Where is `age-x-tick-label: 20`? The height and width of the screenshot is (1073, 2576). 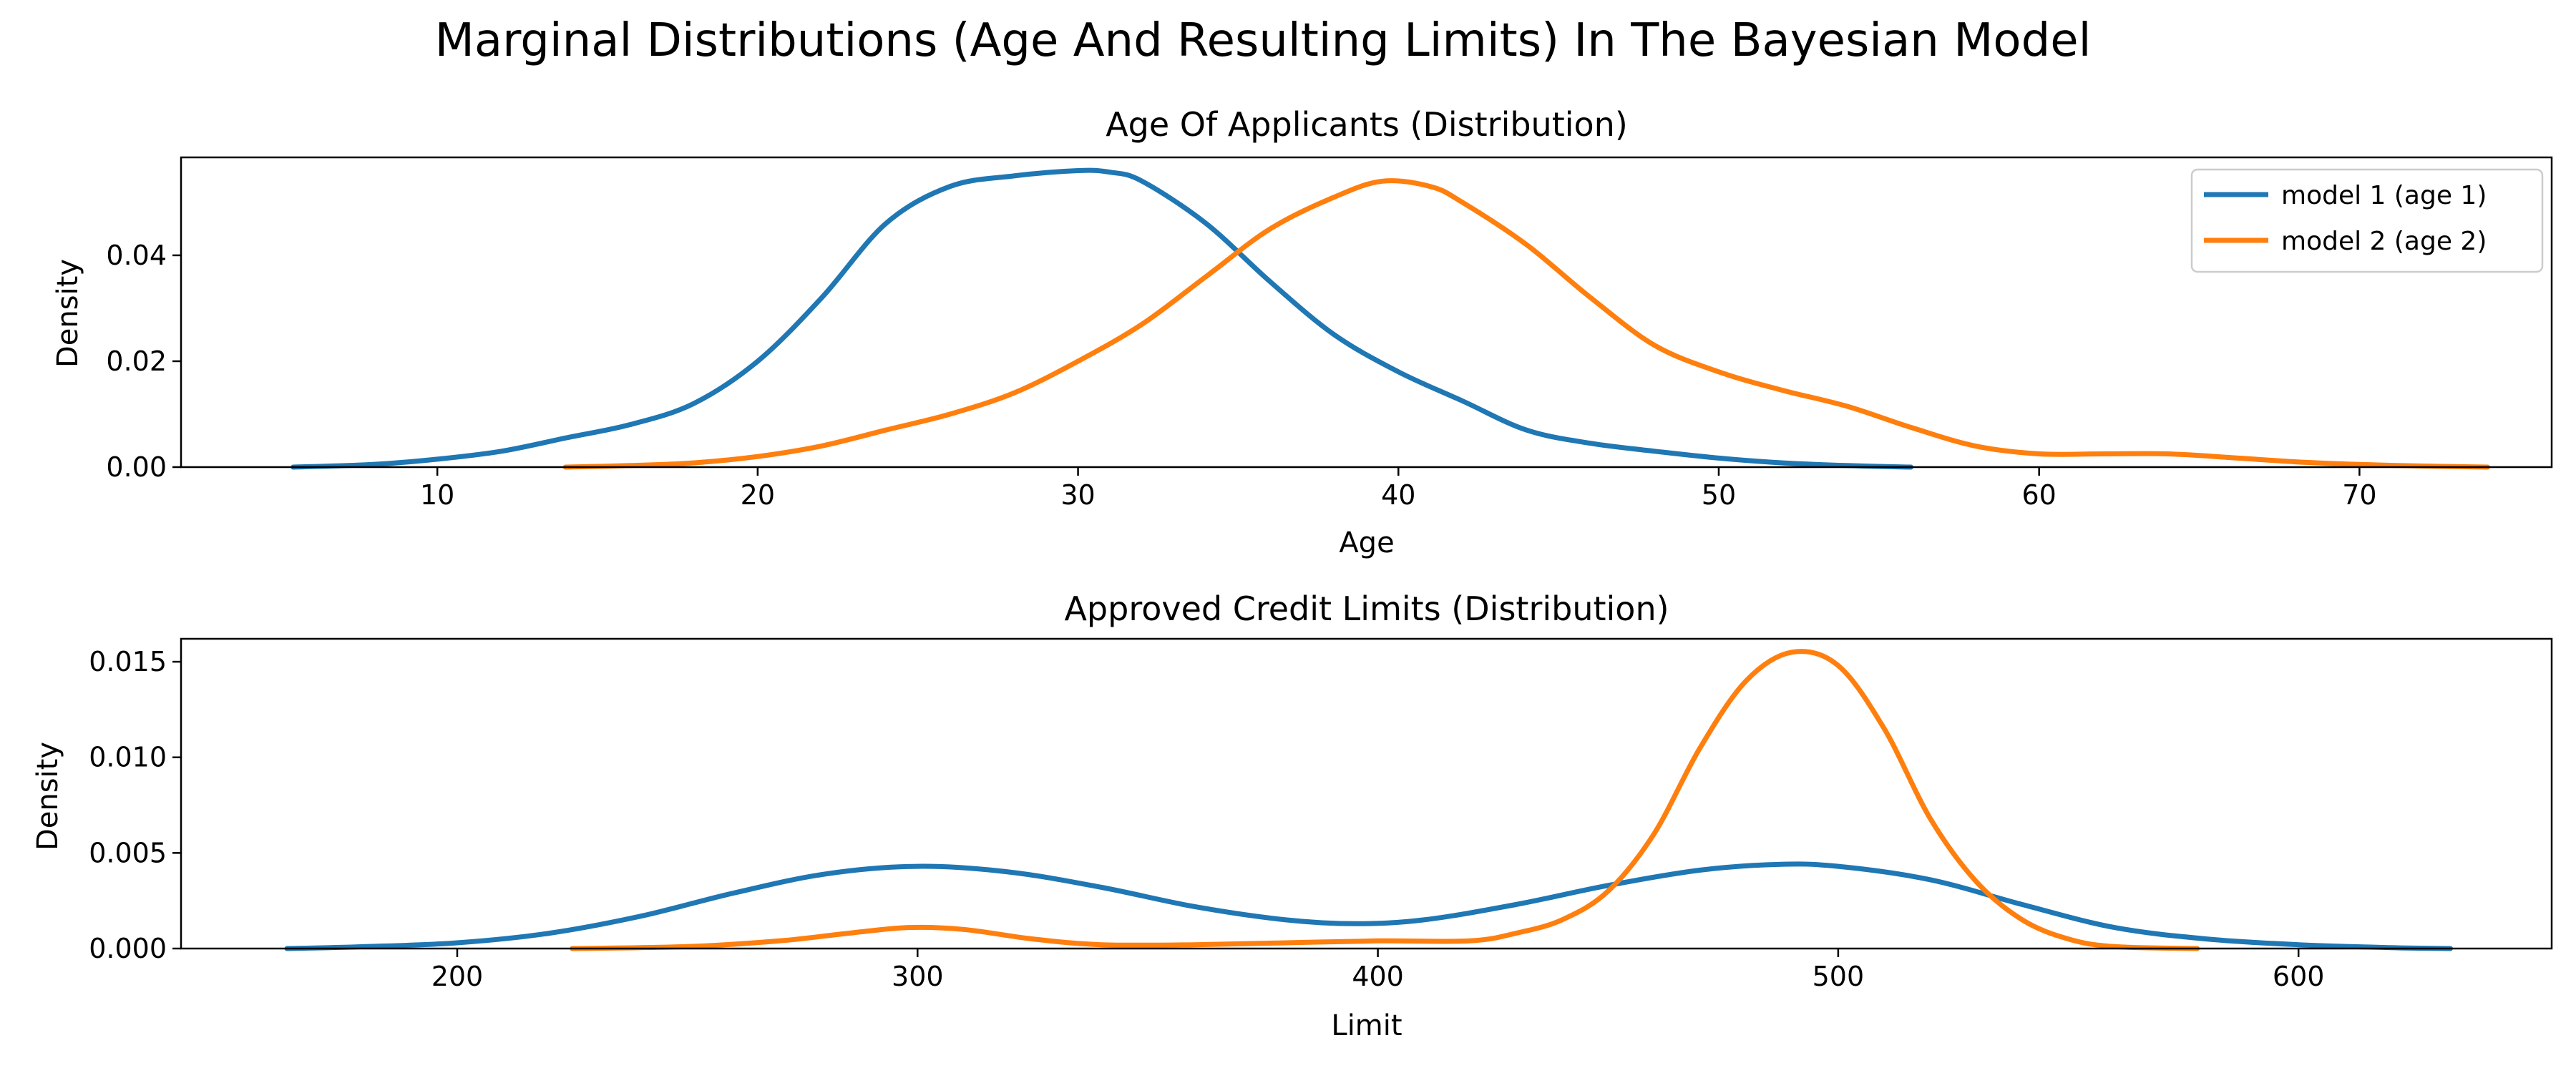
age-x-tick-label: 20 is located at coordinates (758, 495).